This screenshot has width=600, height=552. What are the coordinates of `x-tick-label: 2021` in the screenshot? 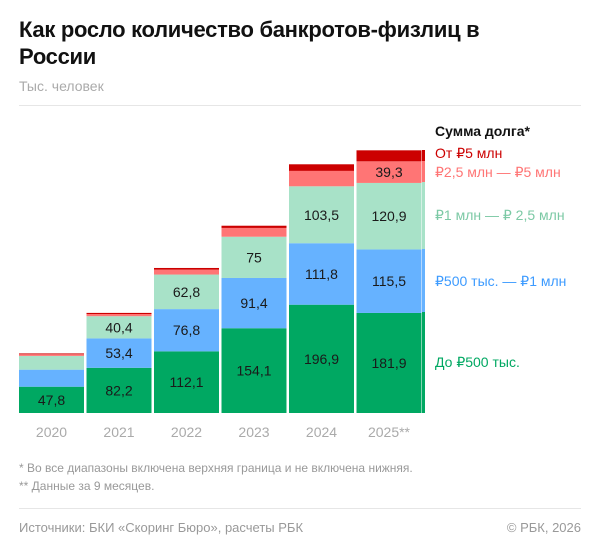 It's located at (118, 432).